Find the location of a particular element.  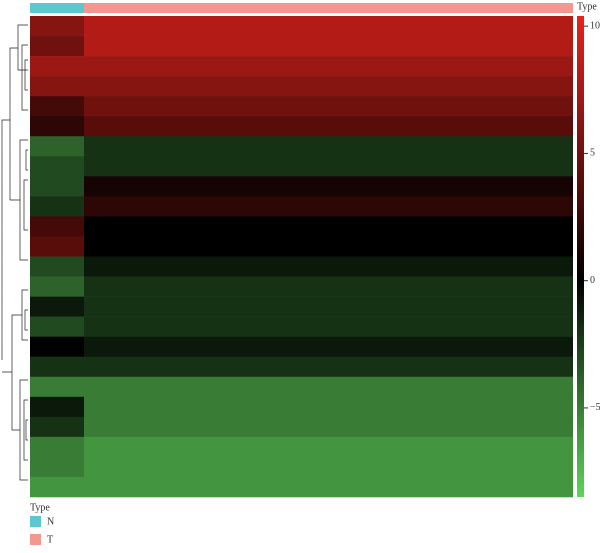

colorbar is located at coordinates (580, 256).